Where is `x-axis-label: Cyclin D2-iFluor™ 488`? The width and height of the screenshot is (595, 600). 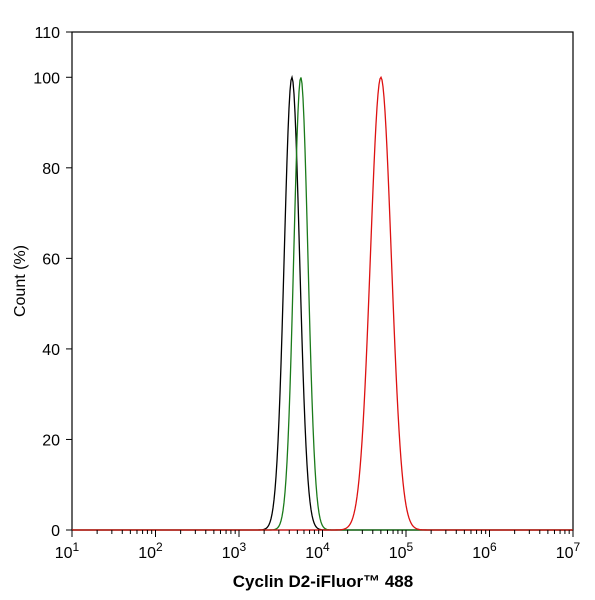 x-axis-label: Cyclin D2-iFluor™ 488 is located at coordinates (323, 581).